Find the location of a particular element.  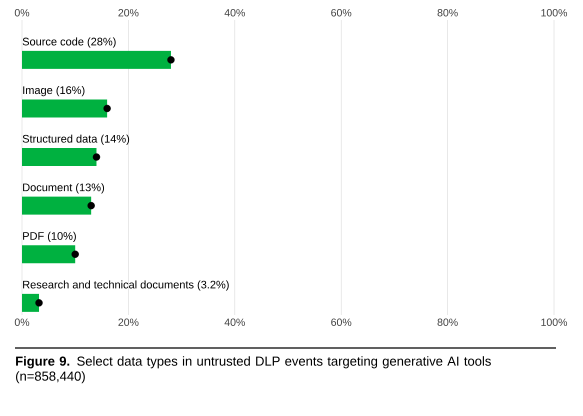

x-tick-label: 60% is located at coordinates (341, 12).